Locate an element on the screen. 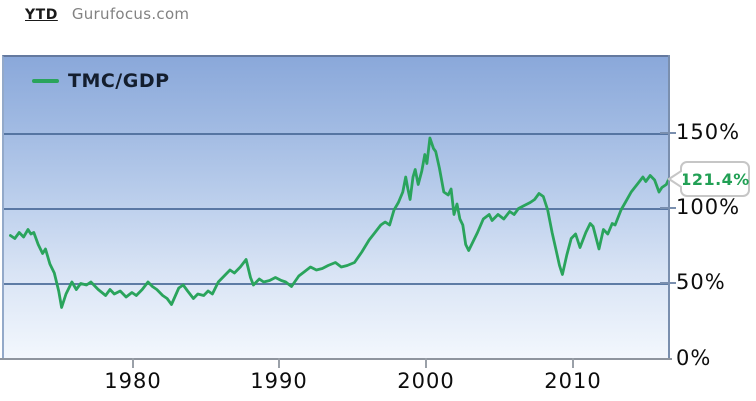 The image size is (756, 401). legend-label: TMC/GDP is located at coordinates (119, 81).